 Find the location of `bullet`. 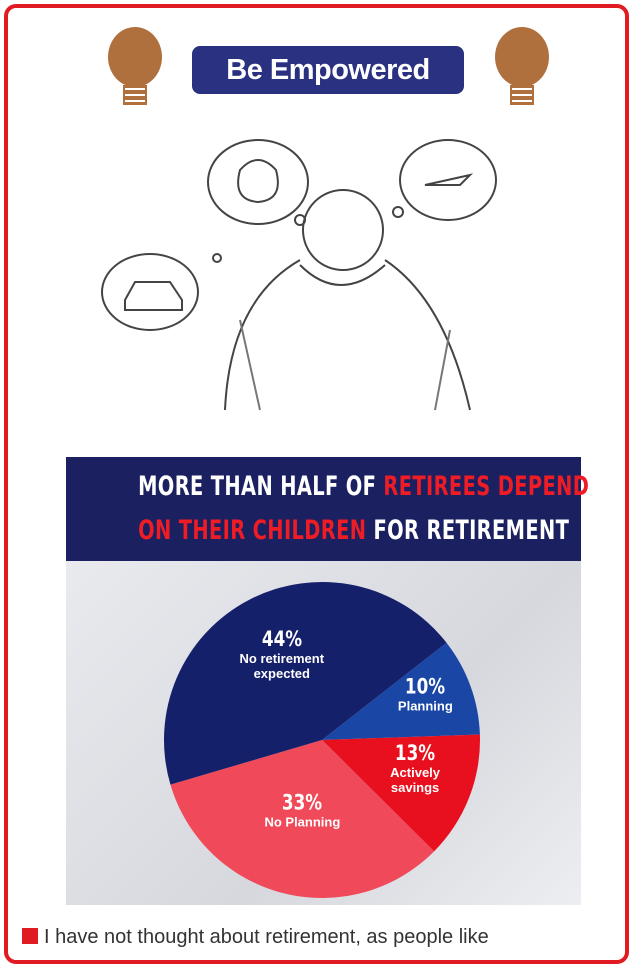

bullet is located at coordinates (30, 936).